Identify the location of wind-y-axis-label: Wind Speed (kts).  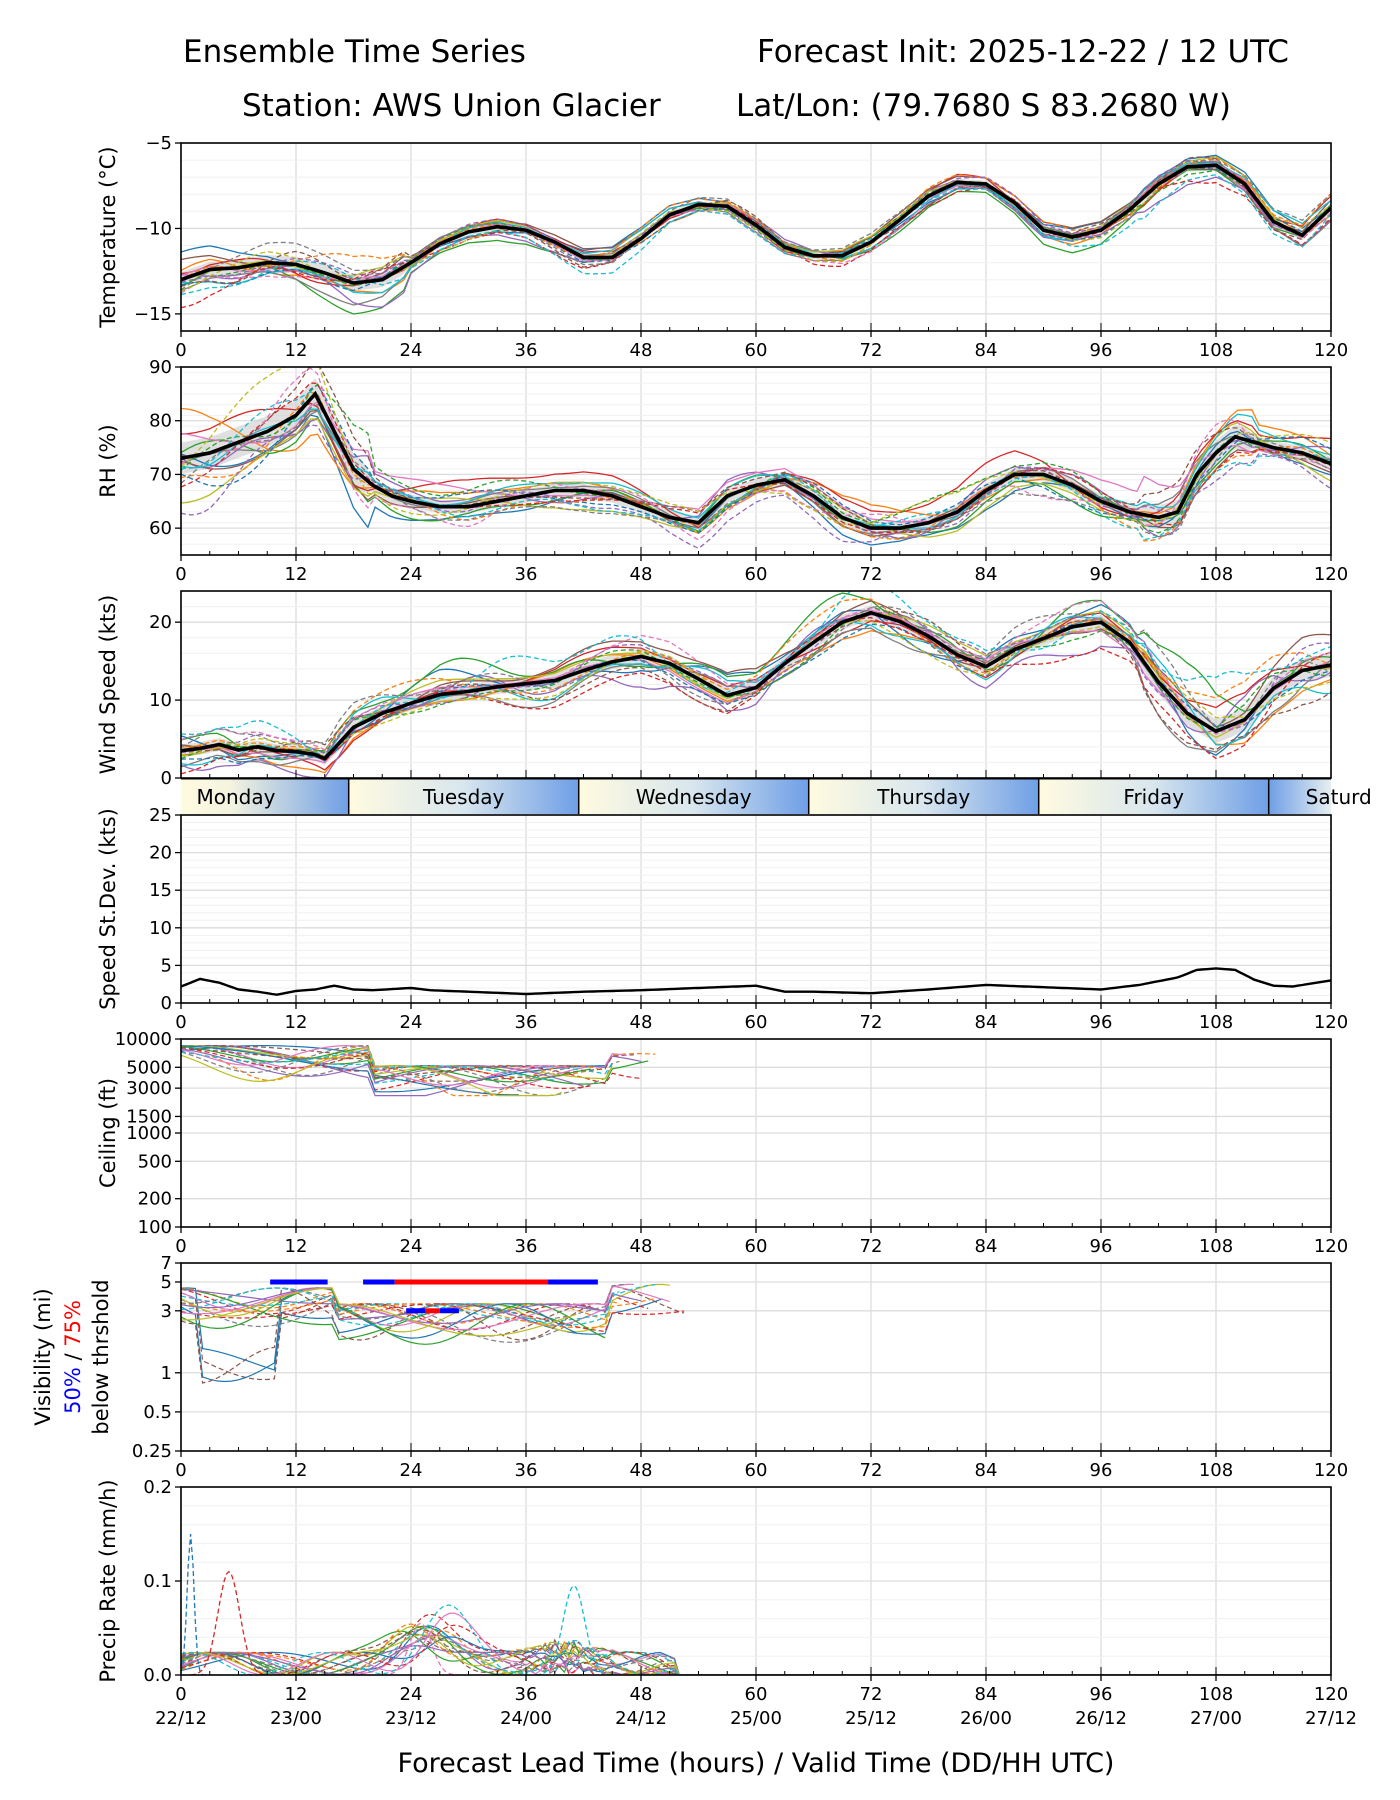
(108, 685).